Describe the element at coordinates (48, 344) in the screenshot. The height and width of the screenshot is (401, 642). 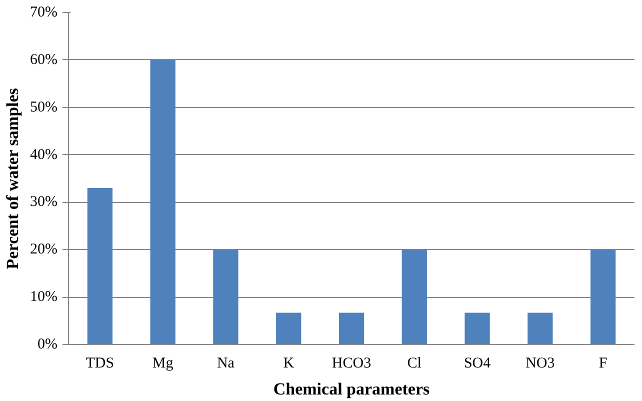
I see `y-tick-label: 0%` at that location.